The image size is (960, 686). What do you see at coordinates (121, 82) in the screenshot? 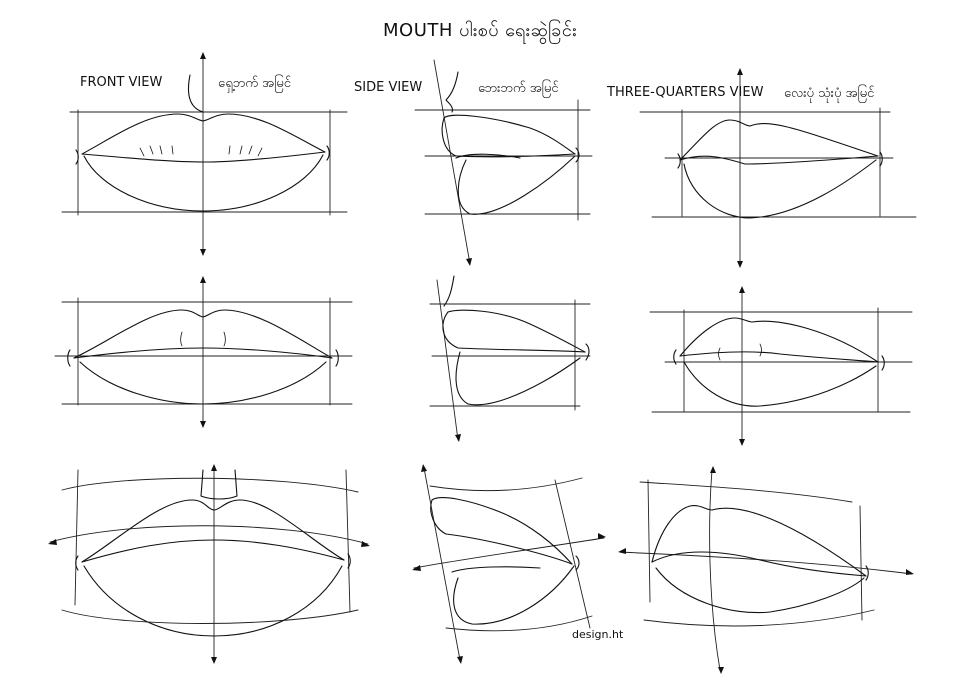
I see `front-view-label: FRONT VIEW` at bounding box center [121, 82].